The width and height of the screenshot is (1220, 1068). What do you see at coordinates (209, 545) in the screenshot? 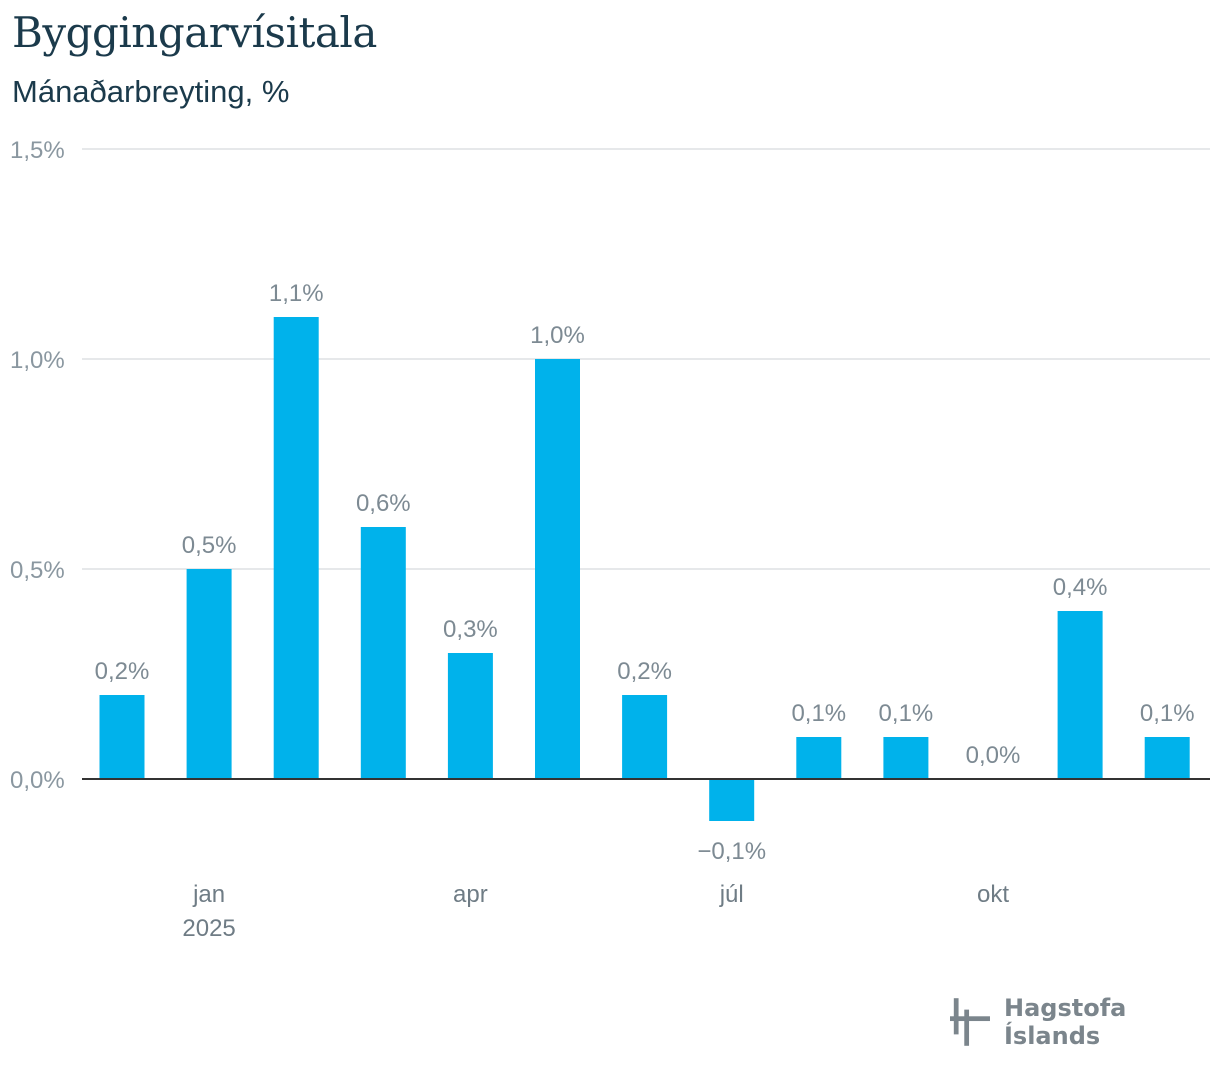
I see `data-label: 0,5%` at bounding box center [209, 545].